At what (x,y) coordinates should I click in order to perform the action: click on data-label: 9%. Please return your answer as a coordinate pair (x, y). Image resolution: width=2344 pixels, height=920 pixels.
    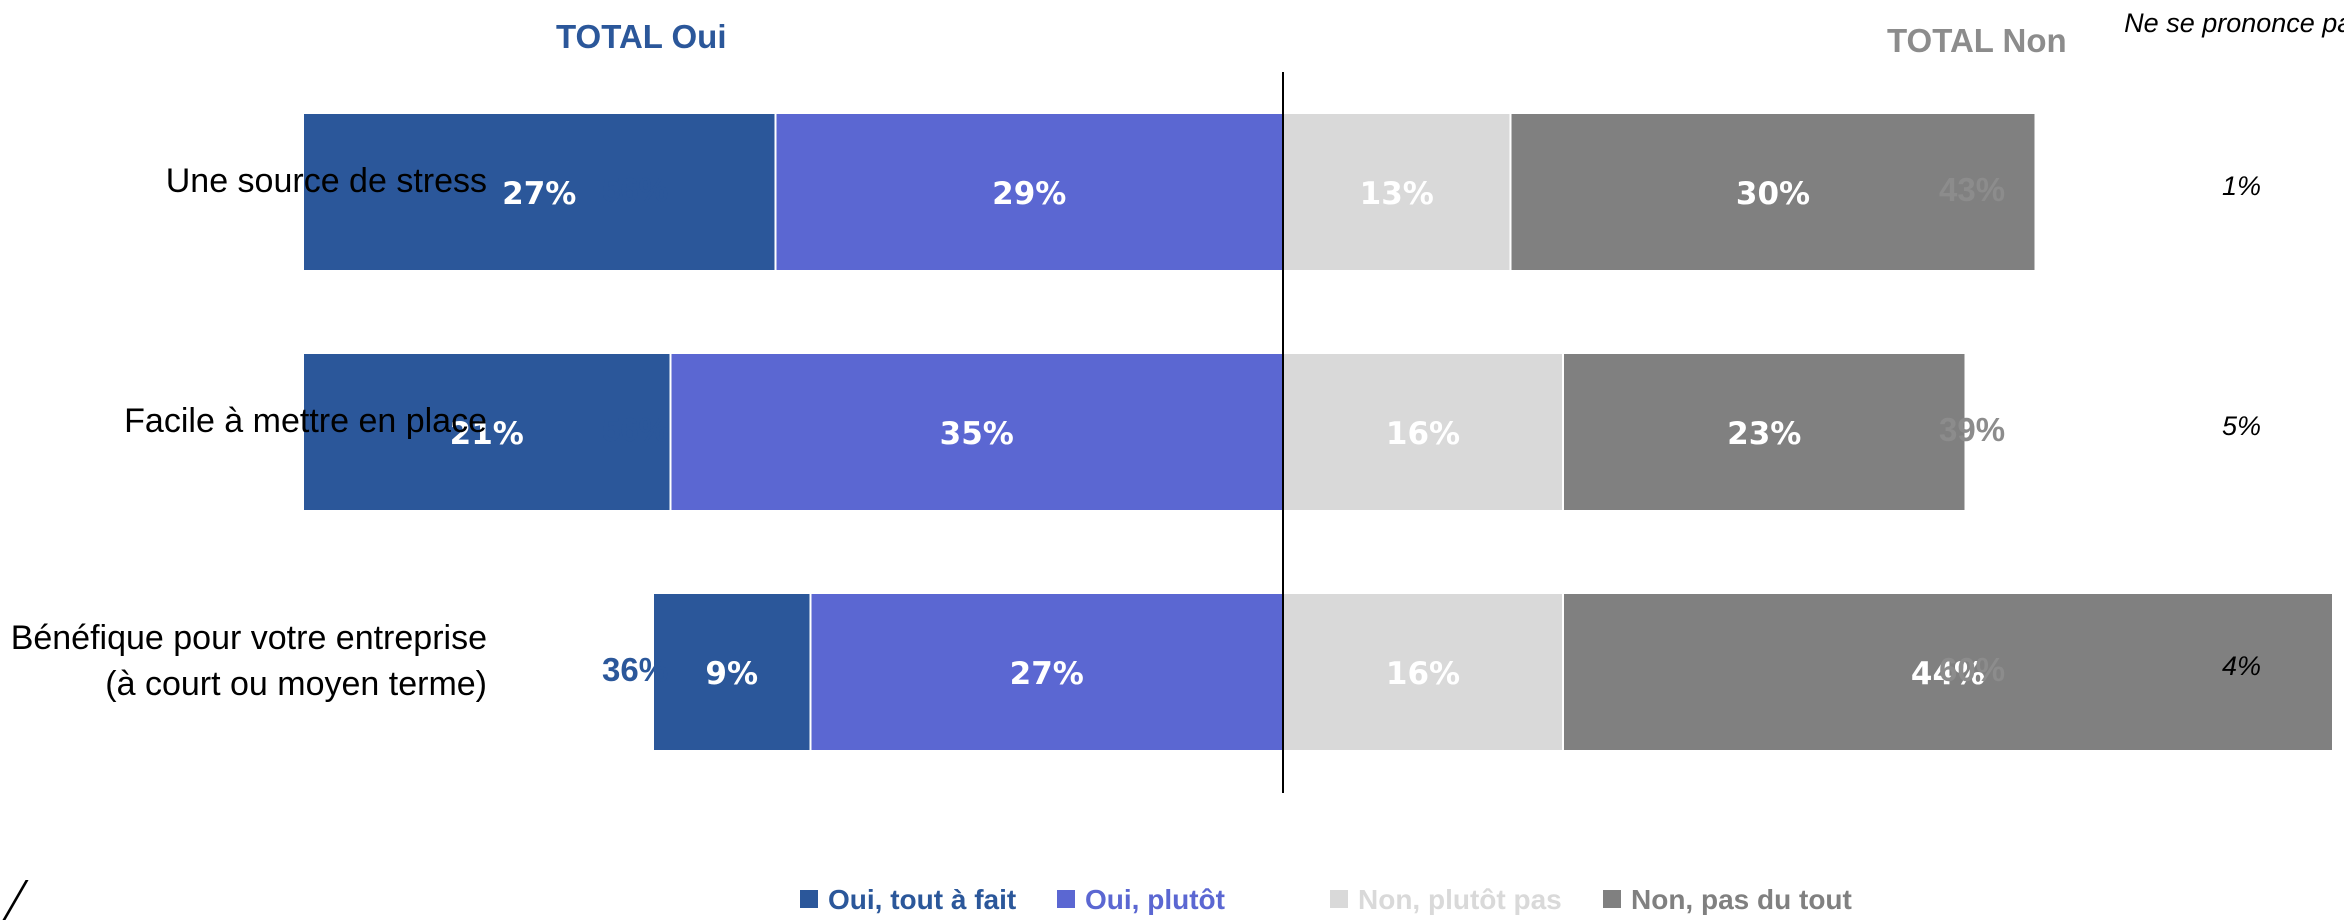
    Looking at the image, I should click on (731, 674).